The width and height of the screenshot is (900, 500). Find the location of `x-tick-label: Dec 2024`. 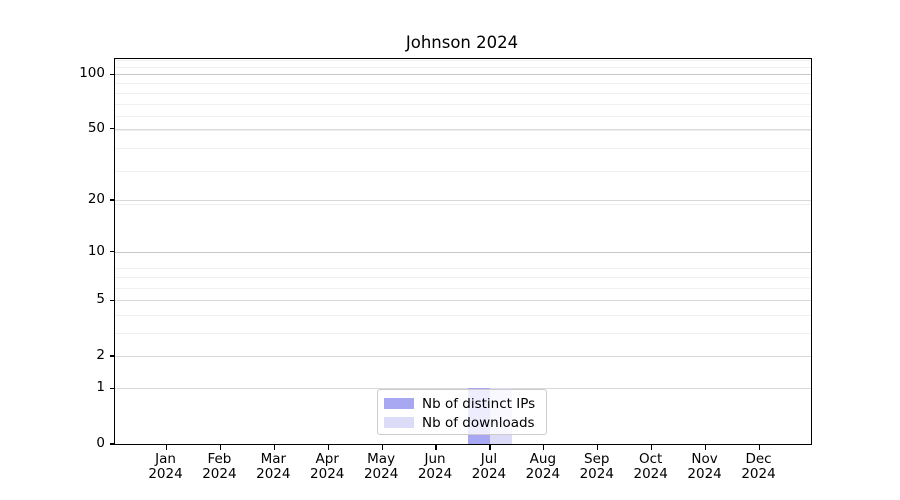

x-tick-label: Dec 2024 is located at coordinates (758, 466).